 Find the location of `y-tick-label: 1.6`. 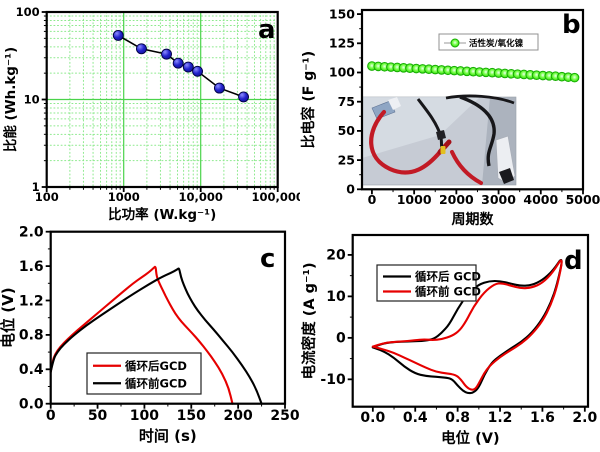

y-tick-label: 1.6 is located at coordinates (31, 267).